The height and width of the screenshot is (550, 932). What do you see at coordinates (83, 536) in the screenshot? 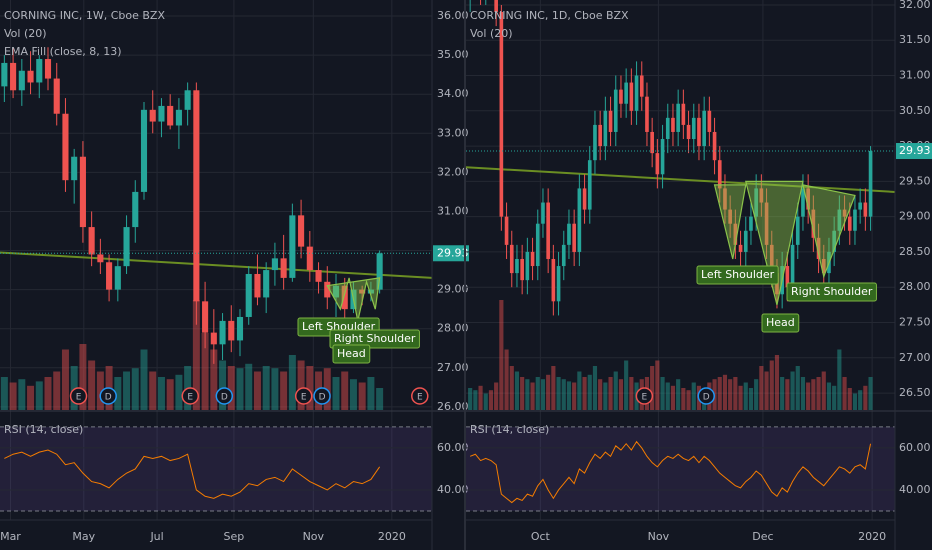
I see `x-tick-label: May` at bounding box center [83, 536].